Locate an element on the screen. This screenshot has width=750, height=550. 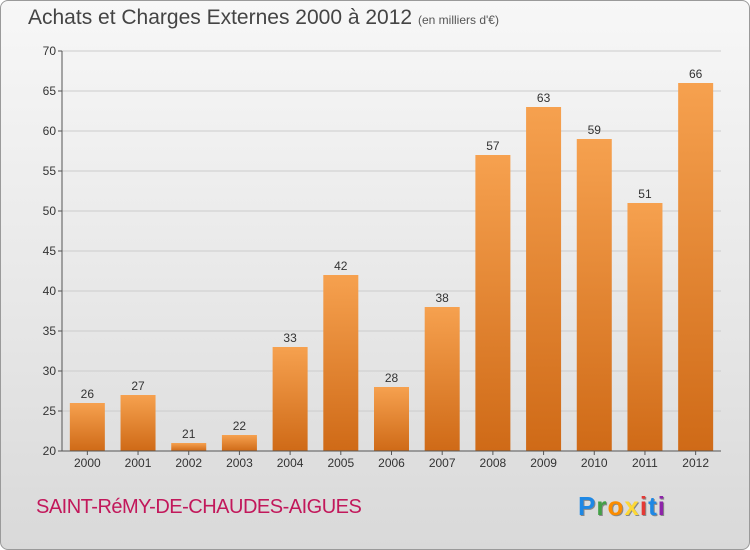
logo-letter: t is located at coordinates (653, 506).